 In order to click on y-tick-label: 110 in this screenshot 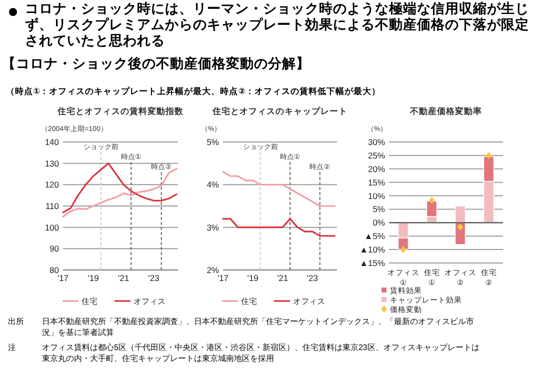, I will do `click(52, 206)`.